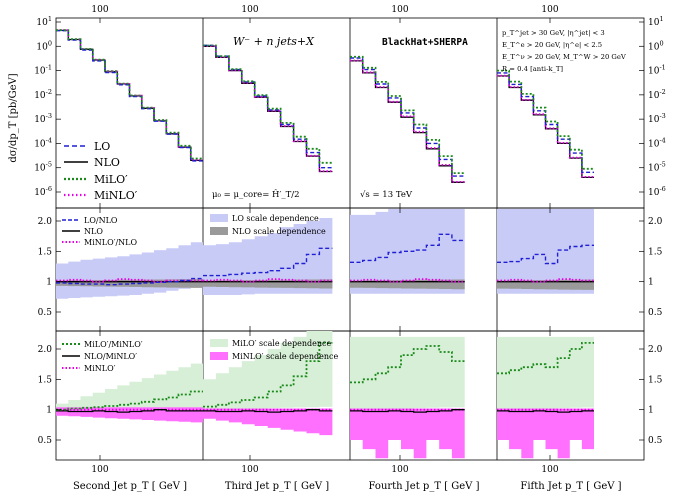 The height and width of the screenshot is (501, 683). I want to click on legend-lo-label: LO, so click(102, 146).